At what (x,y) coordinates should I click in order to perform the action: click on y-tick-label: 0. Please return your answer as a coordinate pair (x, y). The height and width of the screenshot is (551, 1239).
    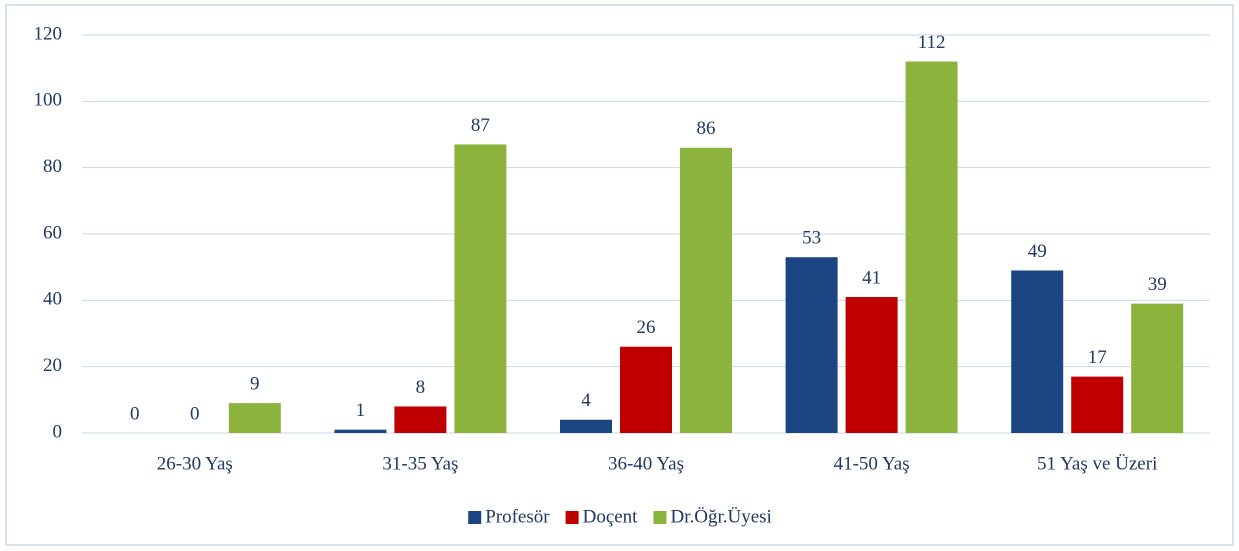
    Looking at the image, I should click on (58, 431).